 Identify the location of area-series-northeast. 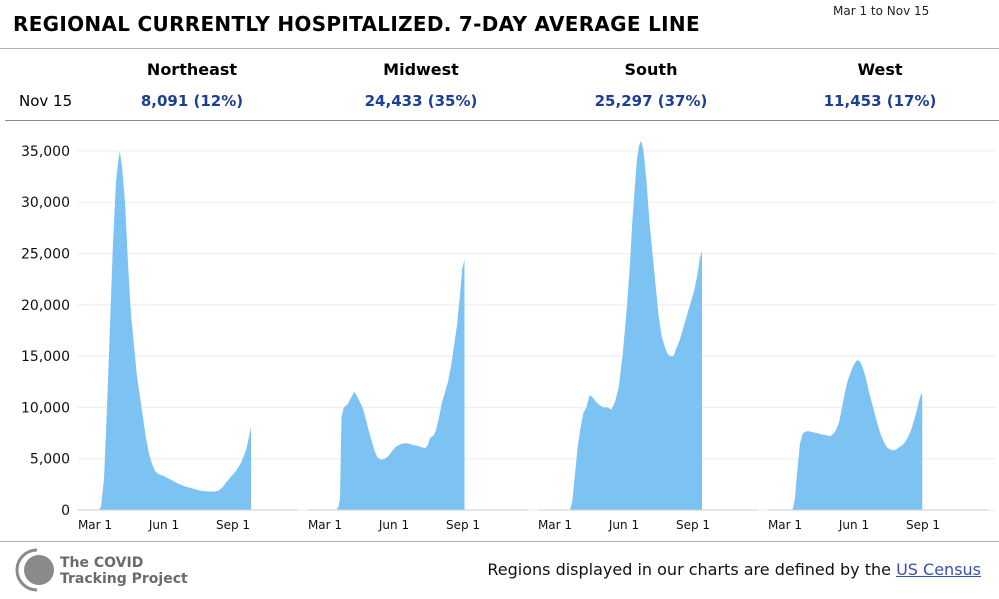
(173, 330).